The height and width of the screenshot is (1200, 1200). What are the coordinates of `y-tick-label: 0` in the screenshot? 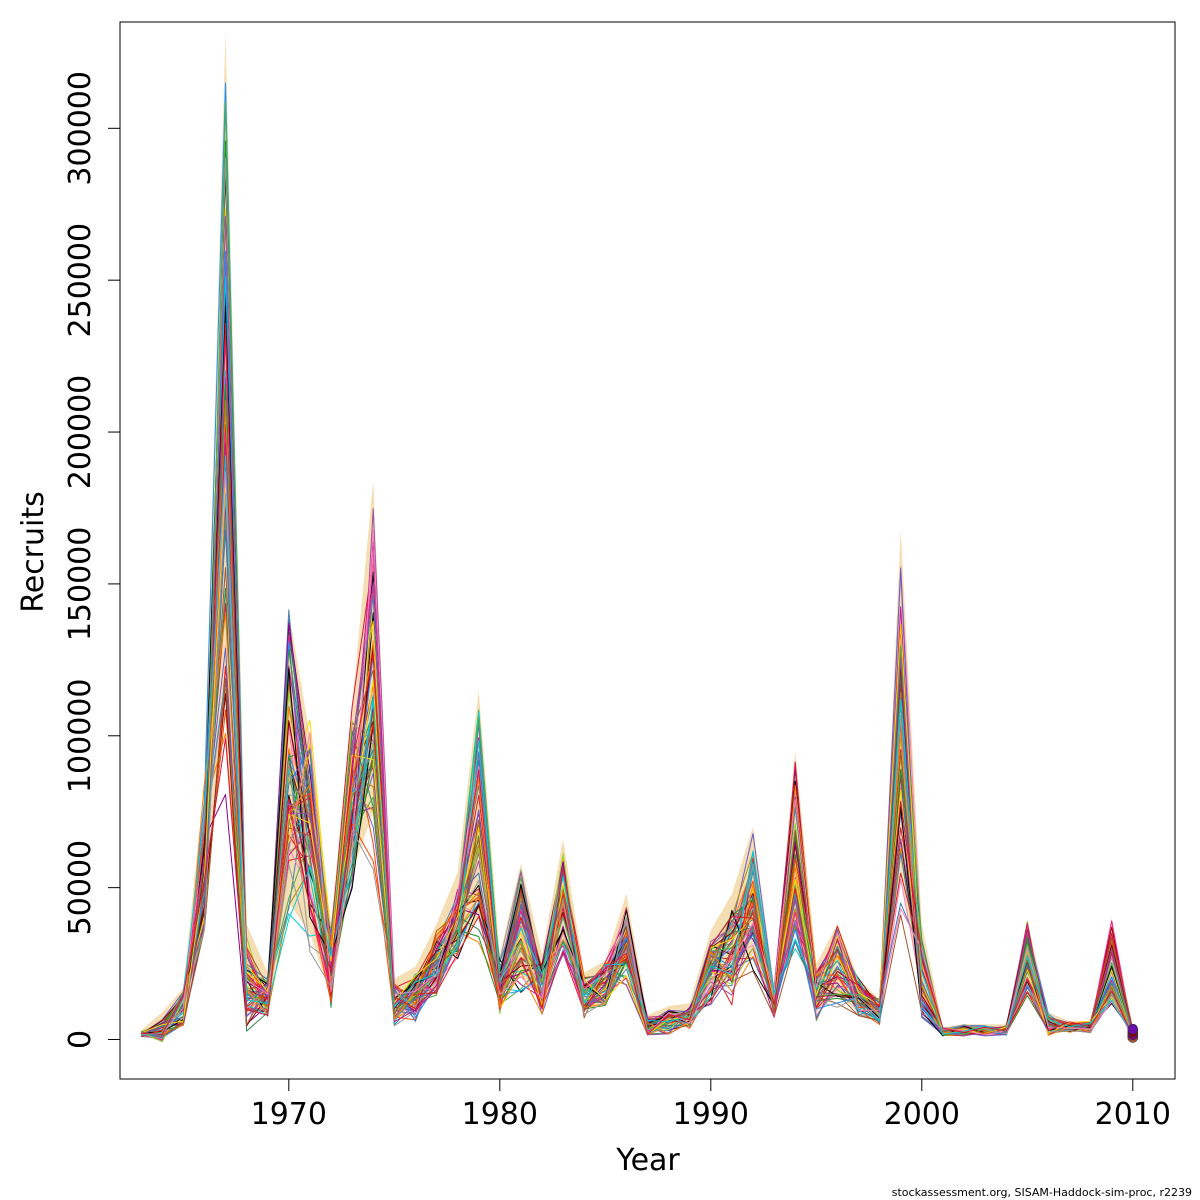 It's located at (80, 1039).